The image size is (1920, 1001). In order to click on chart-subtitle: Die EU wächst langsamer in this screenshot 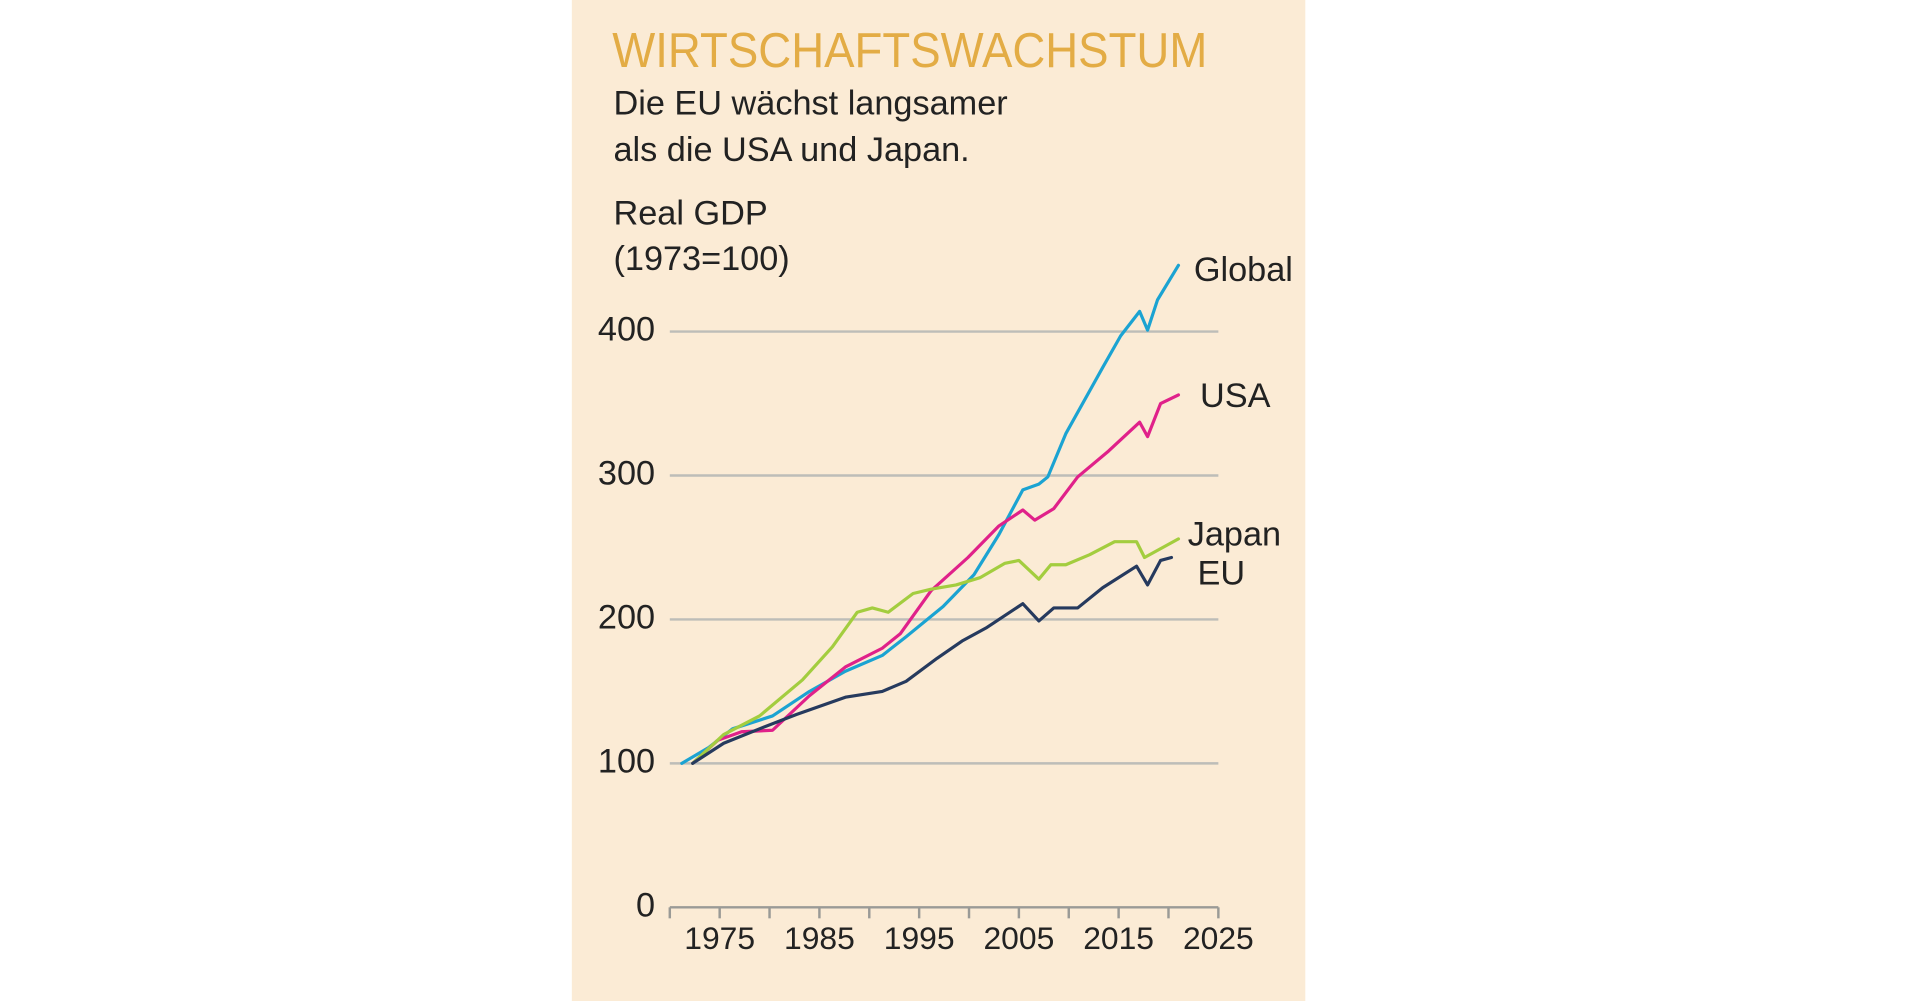, I will do `click(810, 103)`.